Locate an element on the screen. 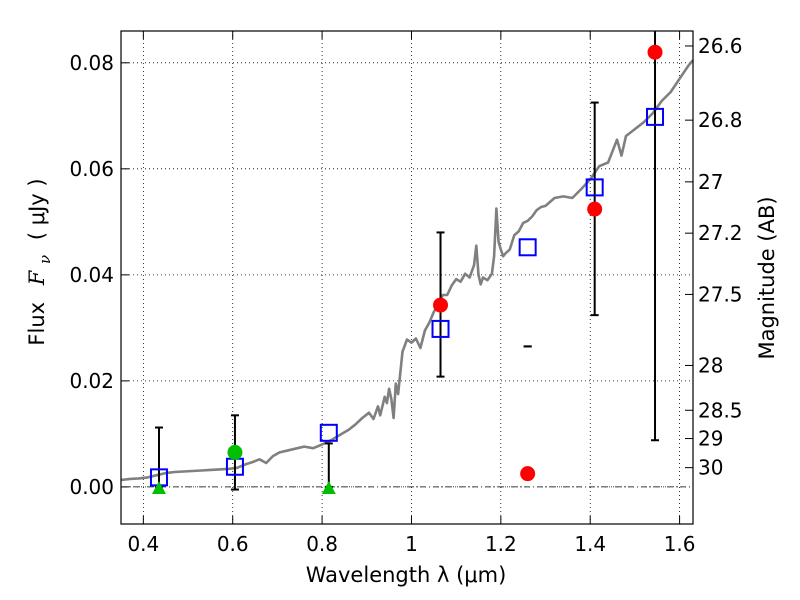 This screenshot has height=600, width=800. y-axis-title-subscript: ν is located at coordinates (45, 259).